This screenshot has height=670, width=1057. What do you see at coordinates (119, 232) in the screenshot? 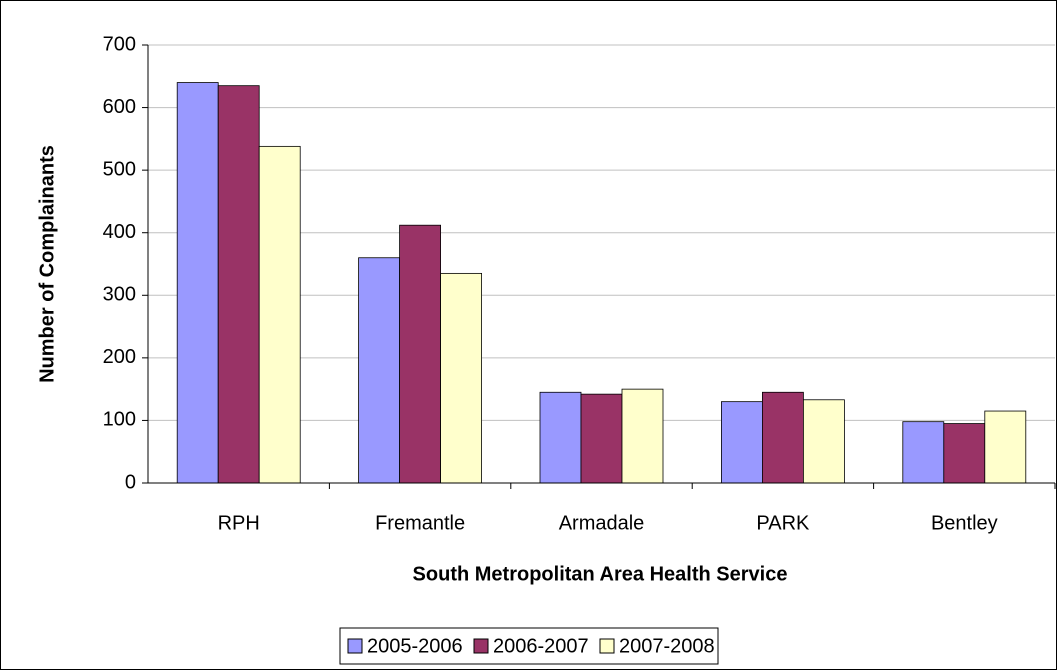
I see `y-tick-label: 400` at bounding box center [119, 232].